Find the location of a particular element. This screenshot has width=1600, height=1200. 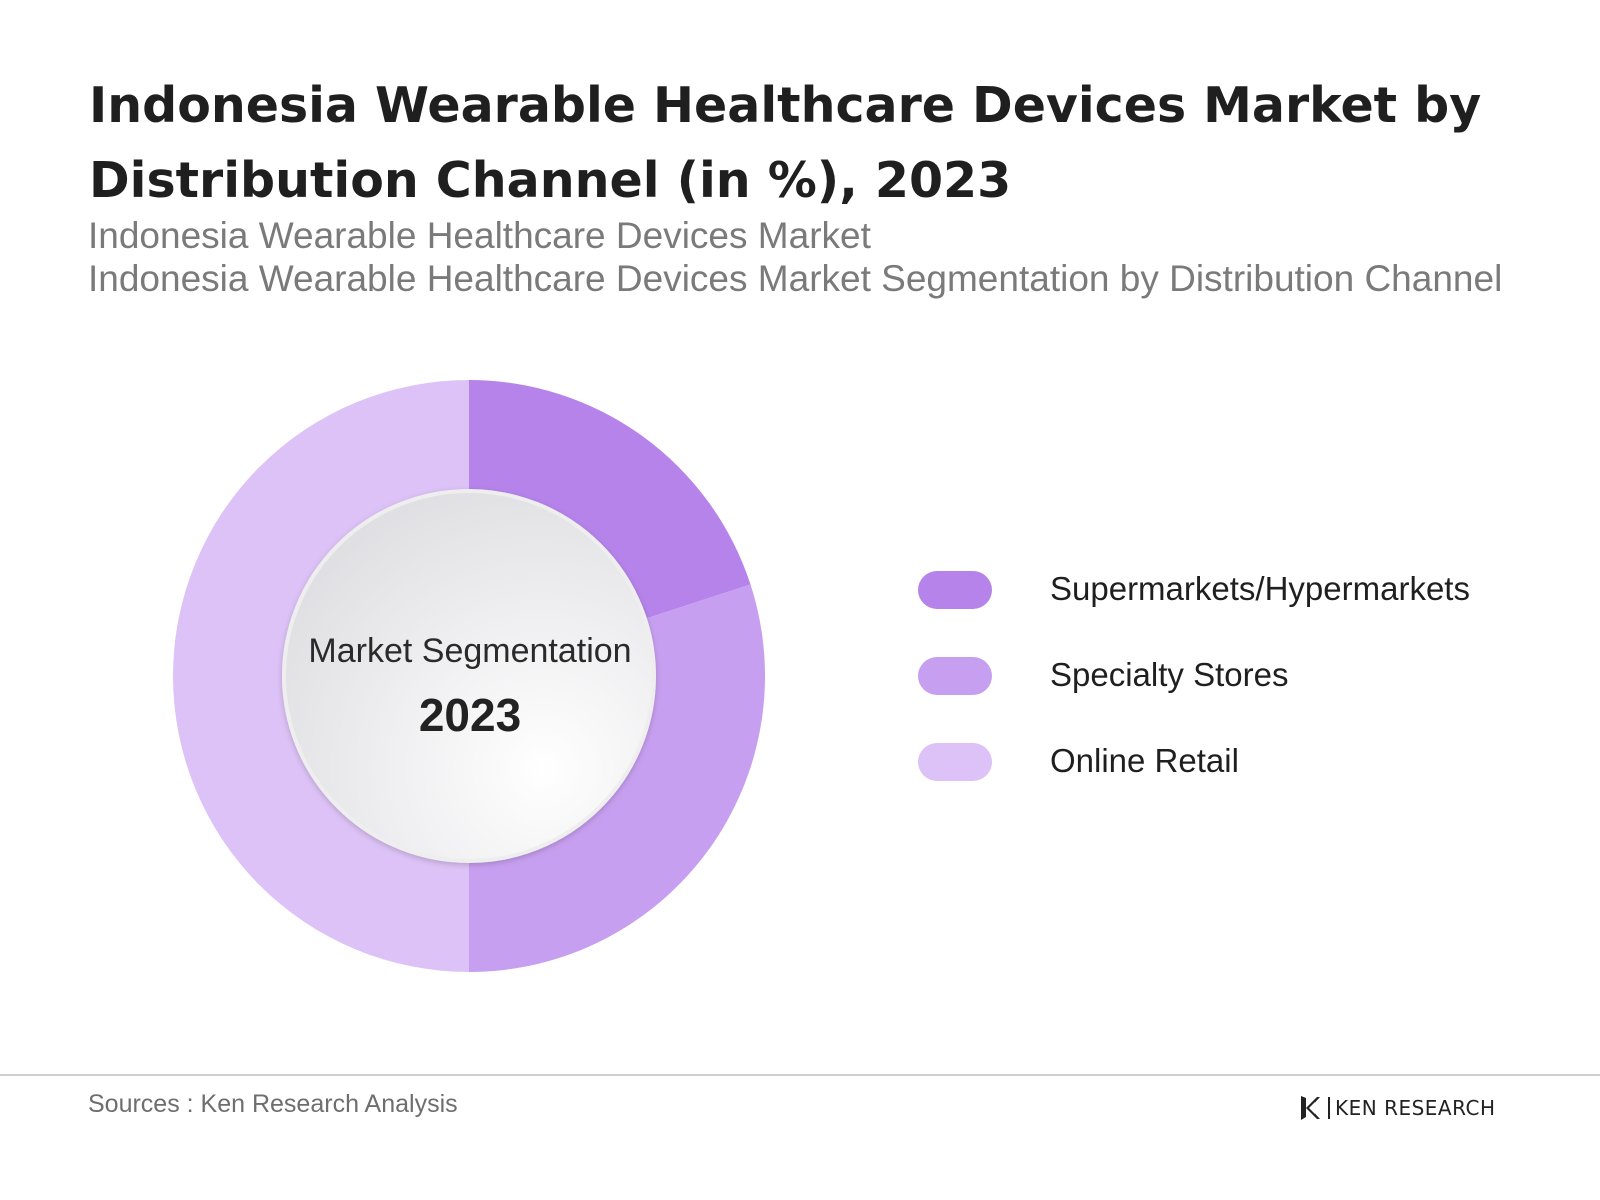

donut-center-label: Market Segmentation is located at coordinates (470, 651).